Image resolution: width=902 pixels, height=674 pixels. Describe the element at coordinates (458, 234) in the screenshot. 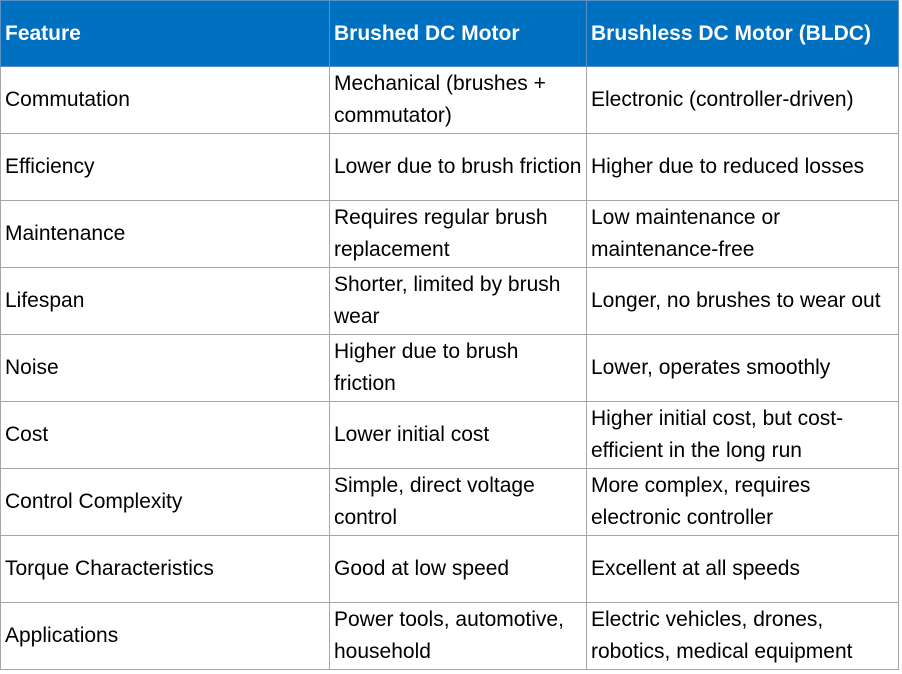

I see `value-cell: Requires regular brush replacement` at that location.